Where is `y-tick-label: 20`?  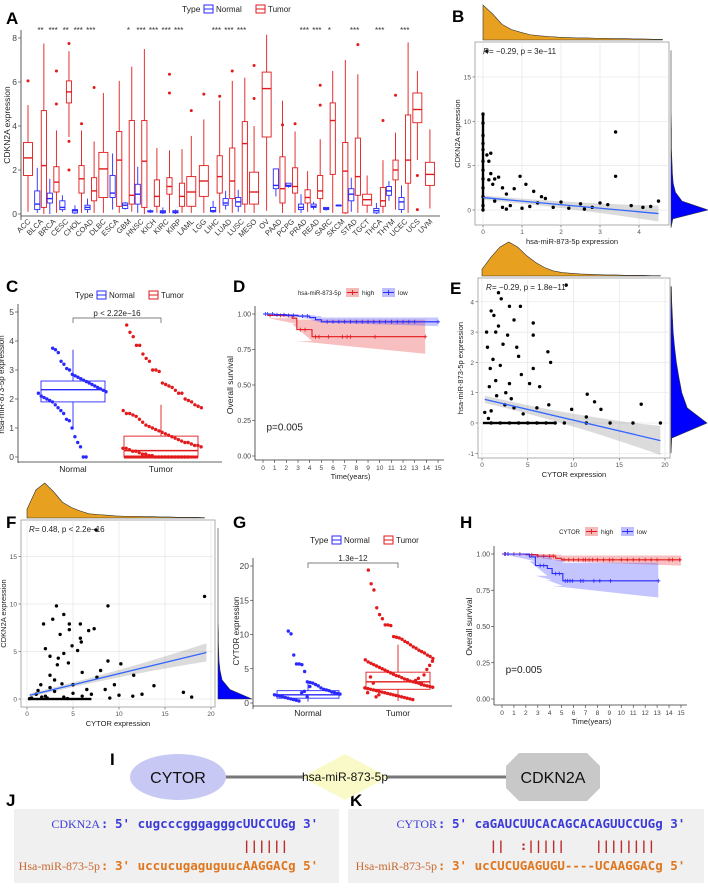
y-tick-label: 20 is located at coordinates (245, 566).